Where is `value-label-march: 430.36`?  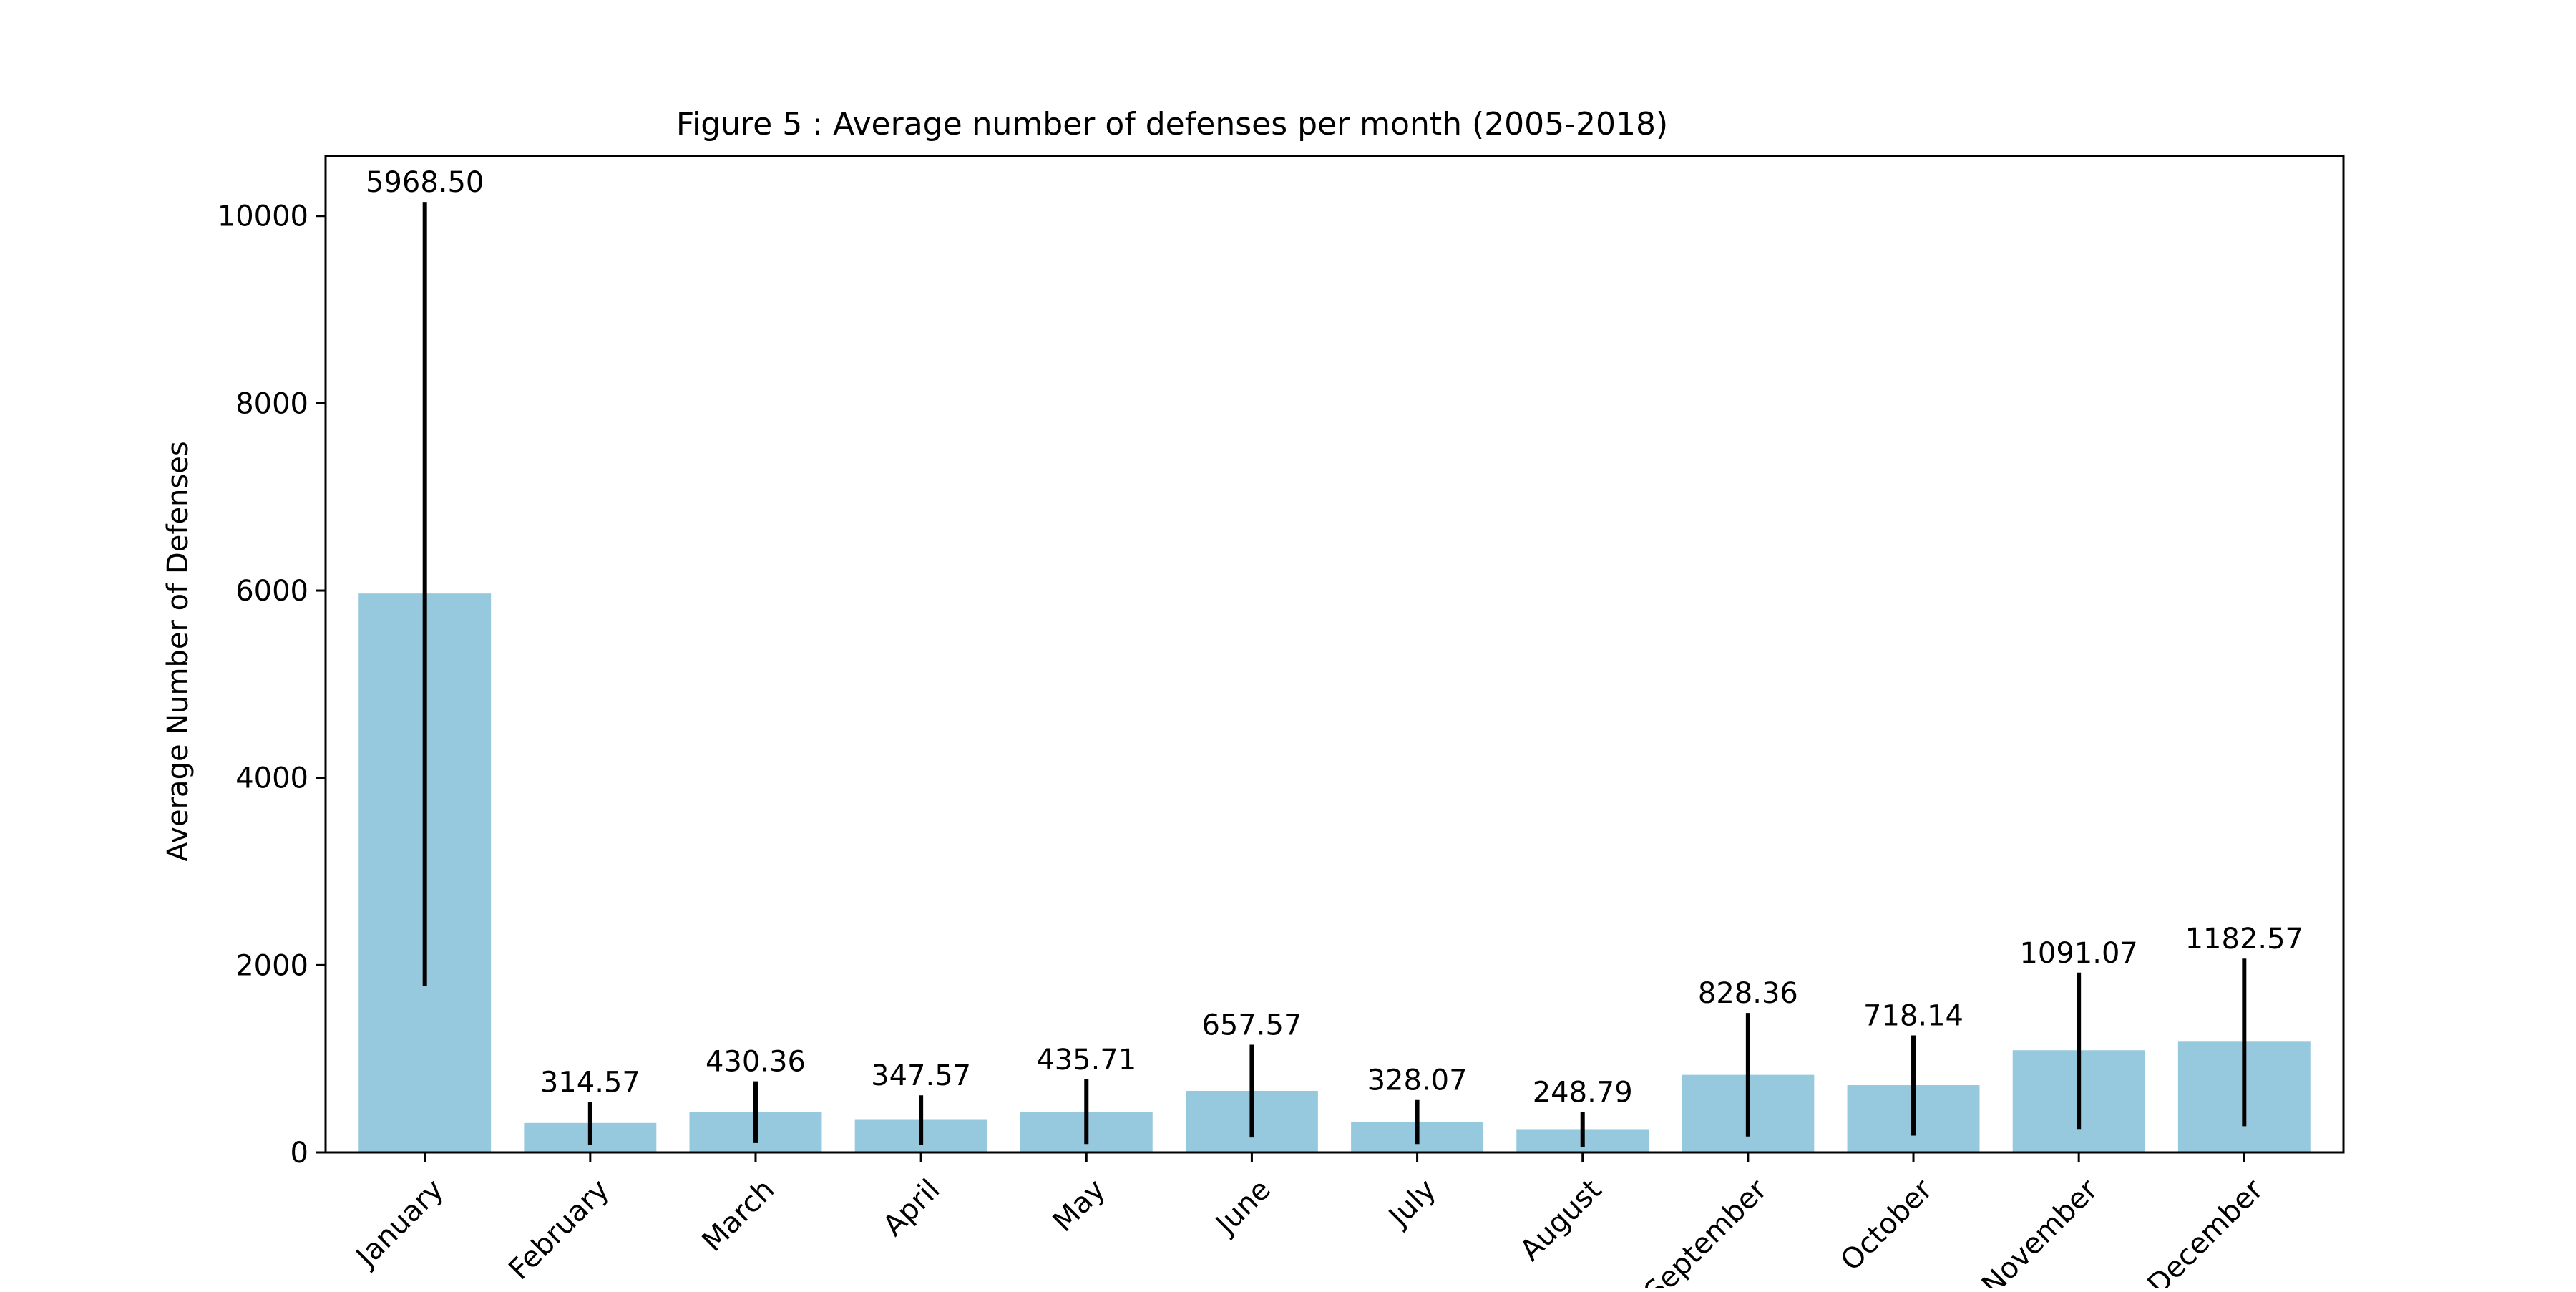 value-label-march: 430.36 is located at coordinates (756, 1062).